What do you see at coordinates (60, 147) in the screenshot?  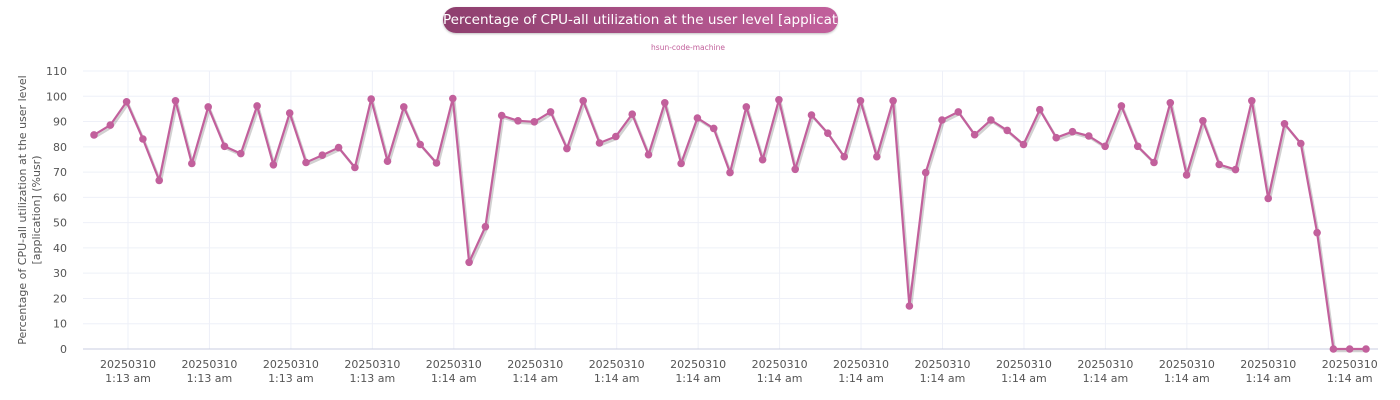 I see `y-tick-label: 80` at bounding box center [60, 147].